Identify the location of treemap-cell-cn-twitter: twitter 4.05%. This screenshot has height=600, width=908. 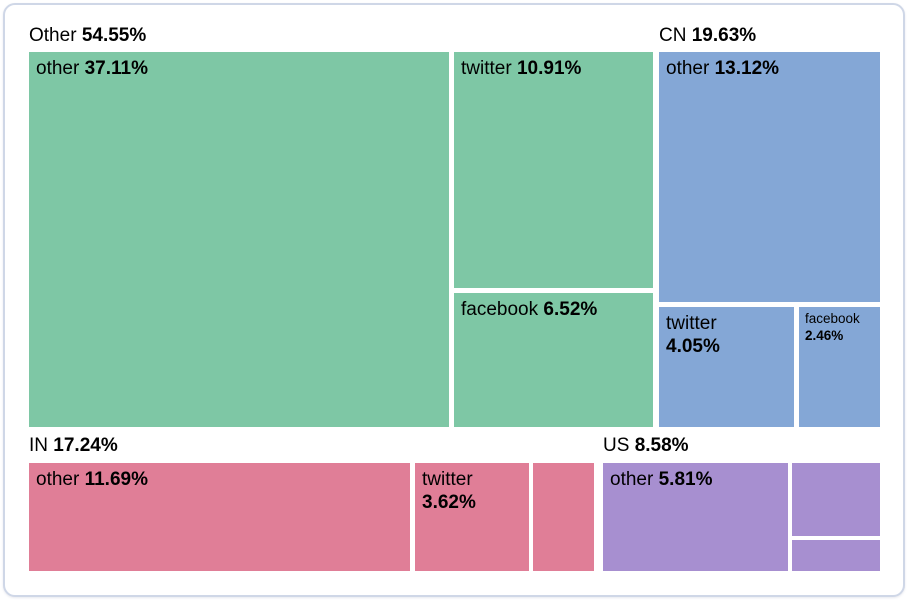
(726, 367).